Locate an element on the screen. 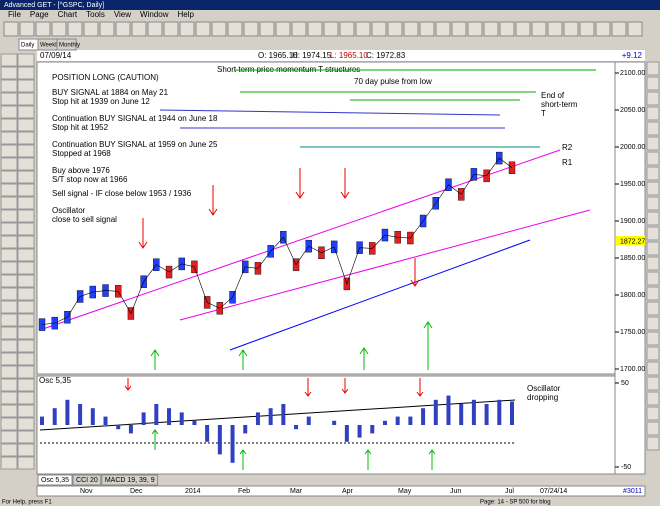  tab-label: CCI 20 is located at coordinates (87, 480).